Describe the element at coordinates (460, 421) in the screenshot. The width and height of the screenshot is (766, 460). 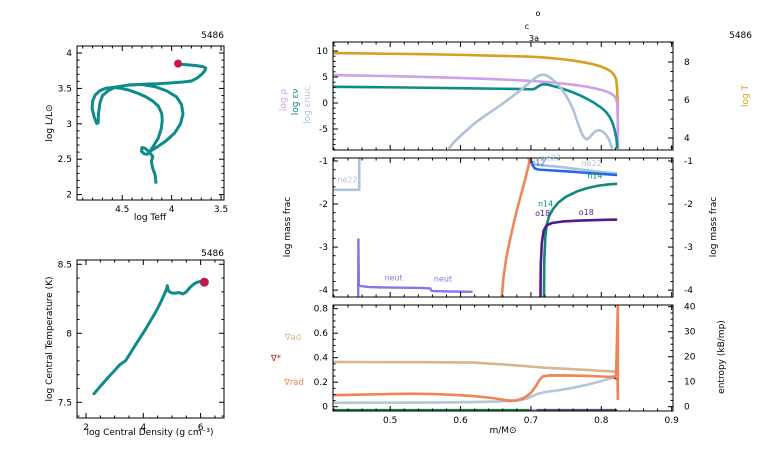
I see `profile-bot-xtick-label: 0.6` at that location.